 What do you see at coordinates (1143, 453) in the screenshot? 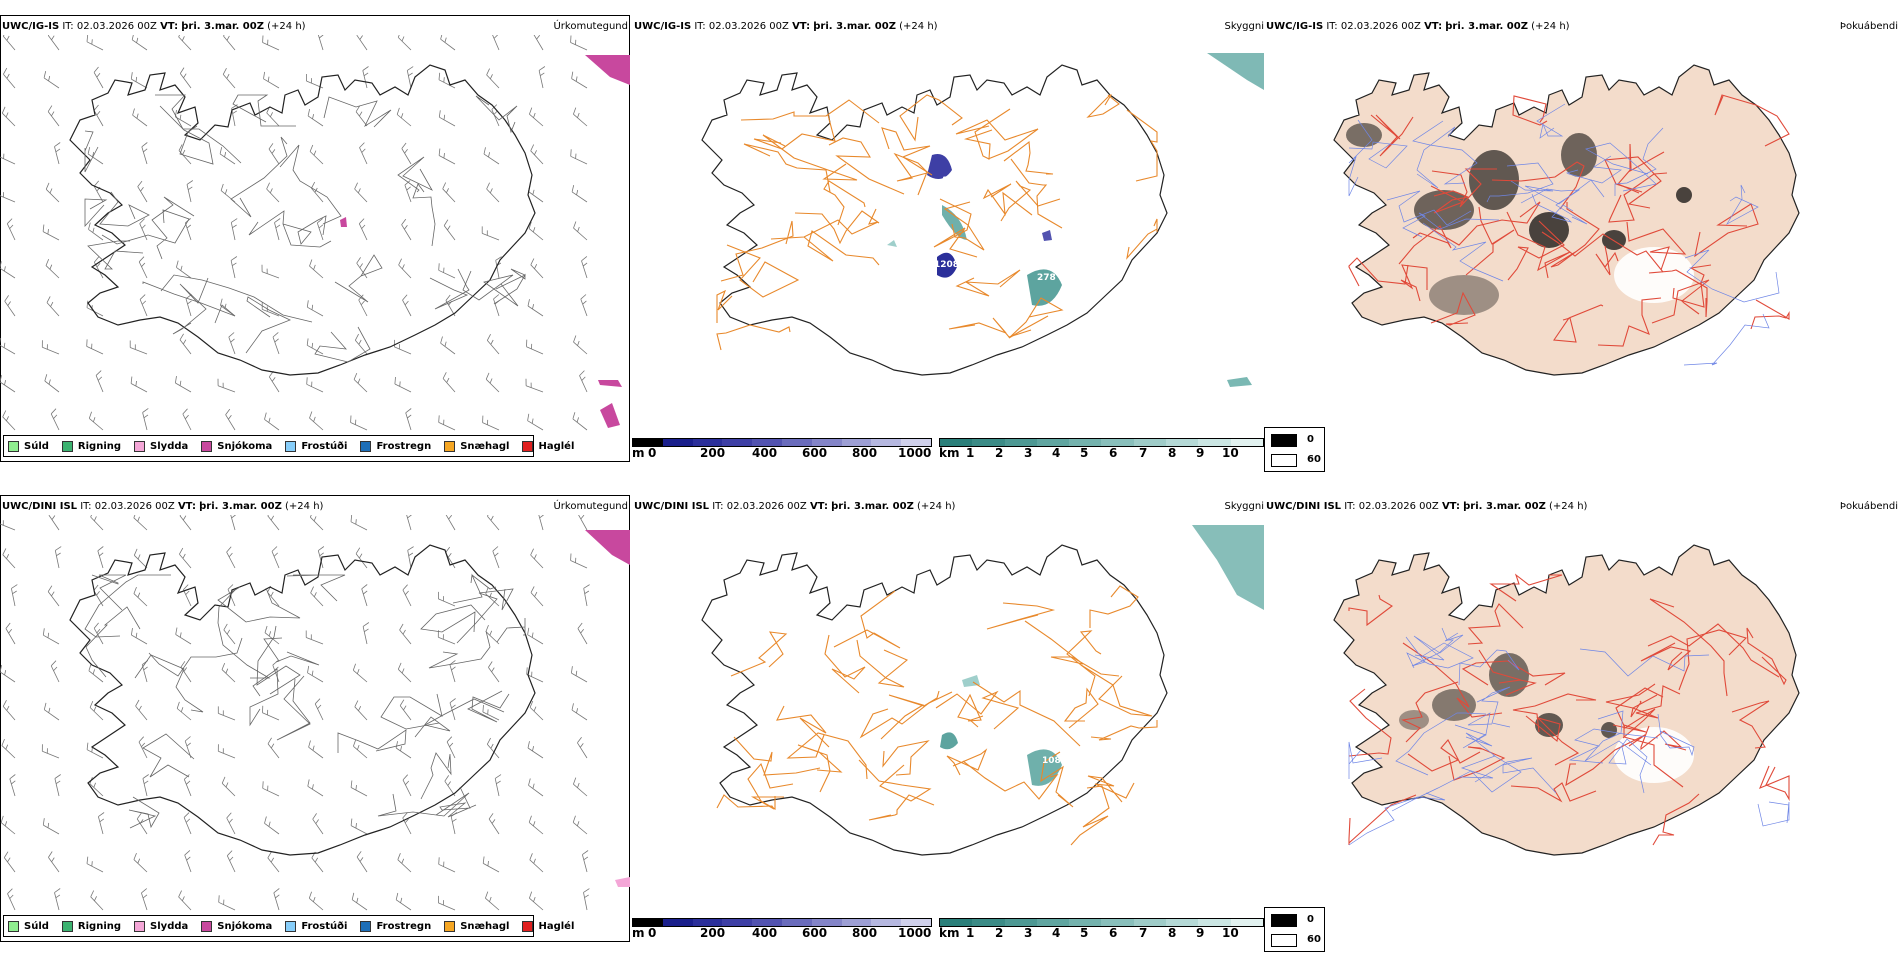
I see `colorbar-tick: 7` at bounding box center [1143, 453].